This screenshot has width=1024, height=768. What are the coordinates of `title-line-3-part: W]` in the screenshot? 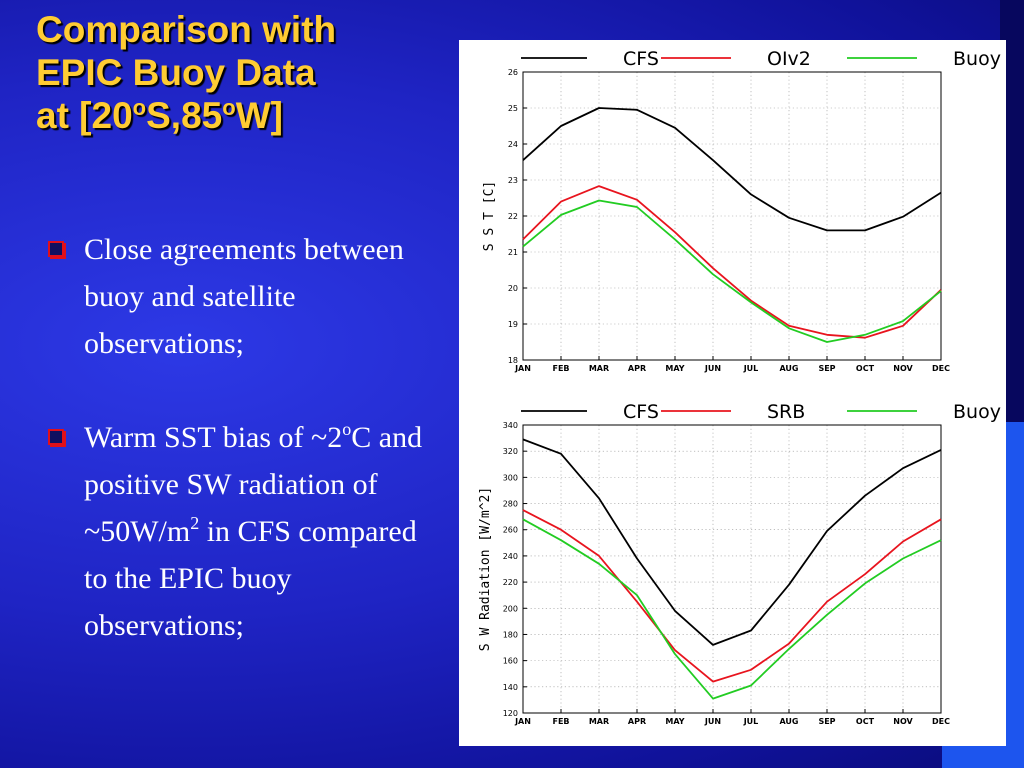 It's located at (259, 115).